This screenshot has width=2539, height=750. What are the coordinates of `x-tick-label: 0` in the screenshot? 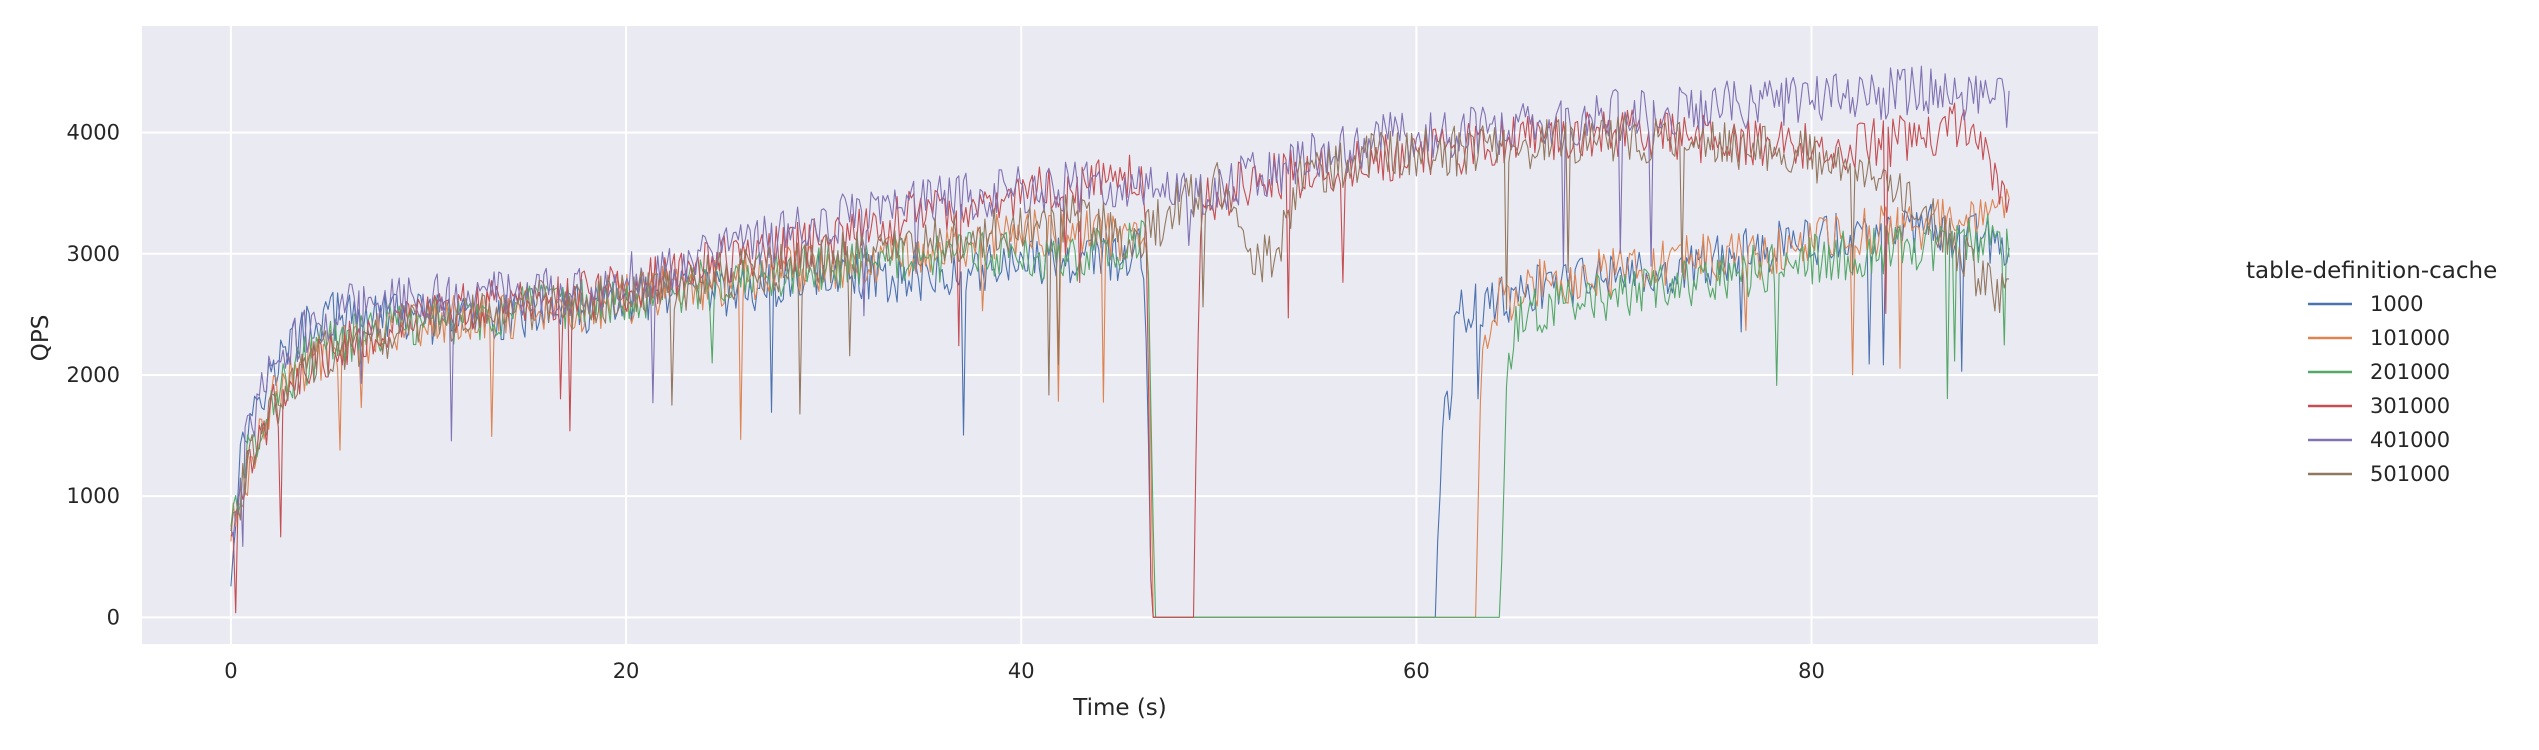 It's located at (230, 671).